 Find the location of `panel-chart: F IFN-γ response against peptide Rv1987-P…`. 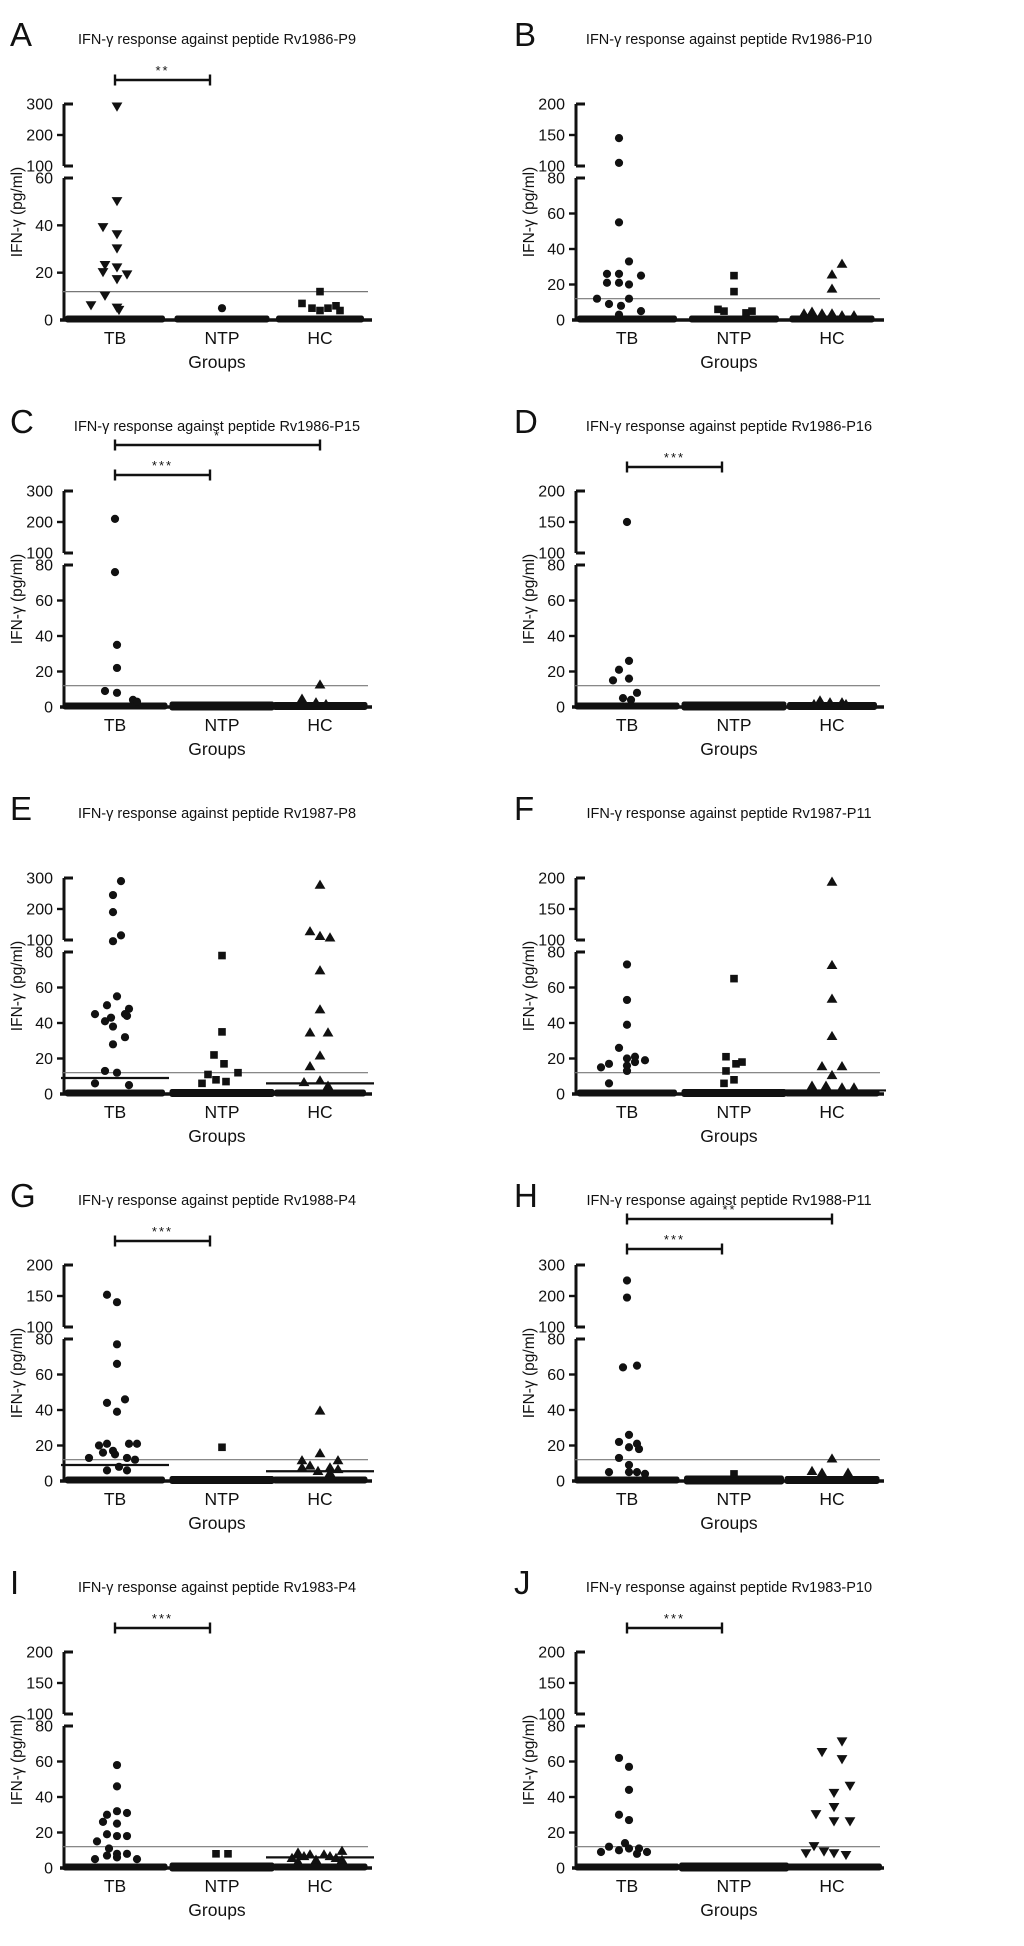

panel-chart: F IFN-γ response against peptide Rv1987-P… is located at coordinates (700, 968).